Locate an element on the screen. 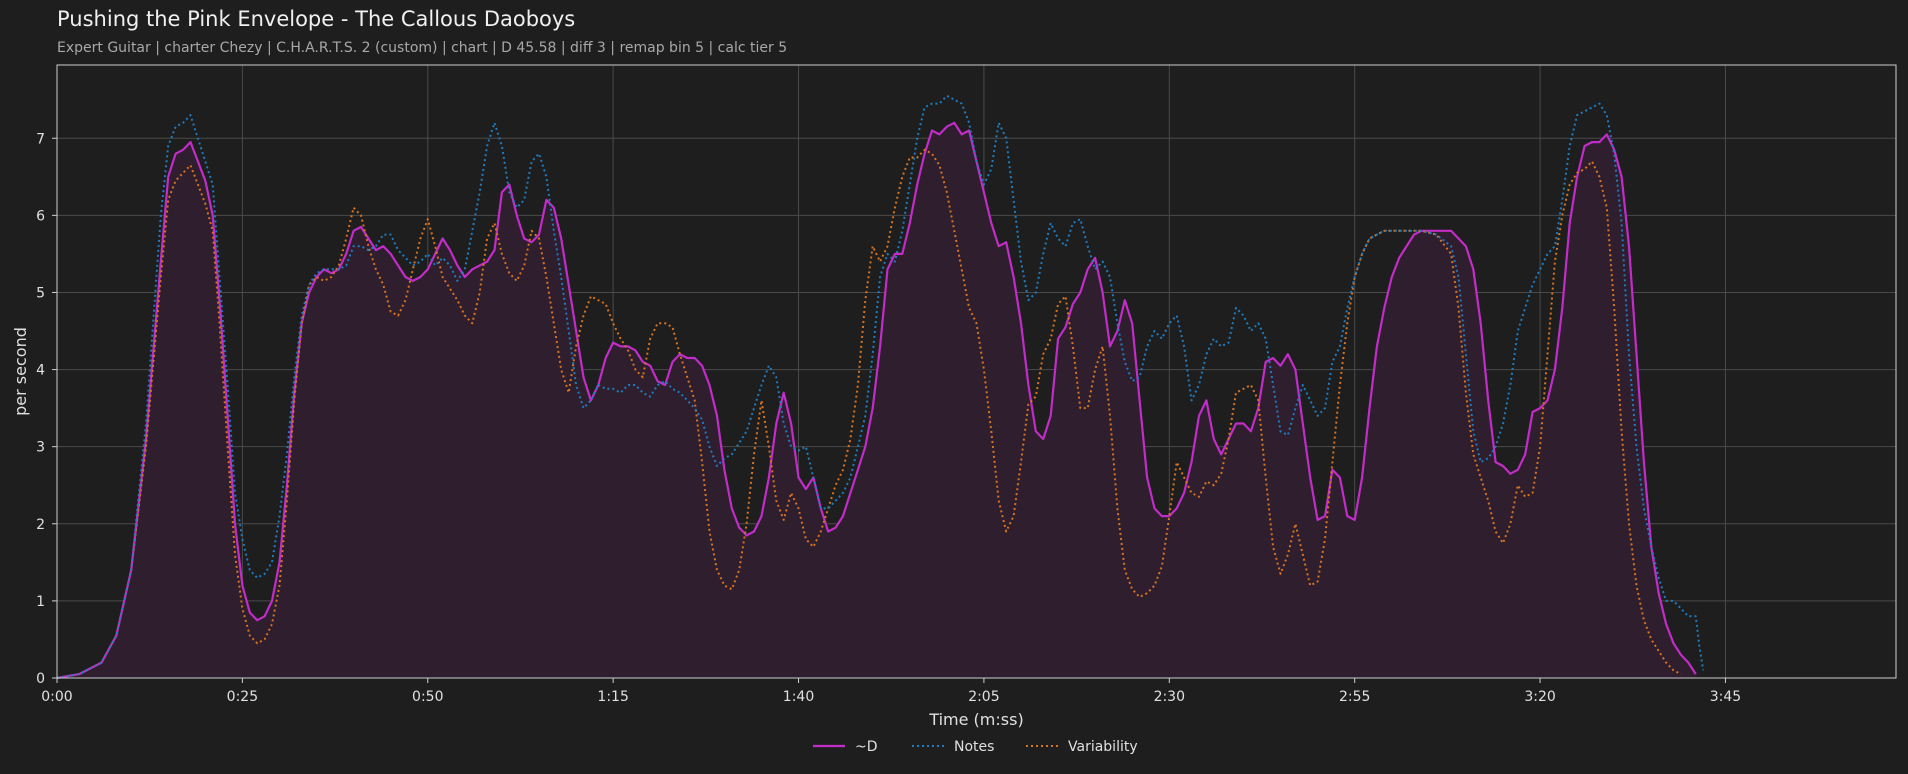 This screenshot has width=1908, height=774. x-tick-label: 0:00 is located at coordinates (56, 697).